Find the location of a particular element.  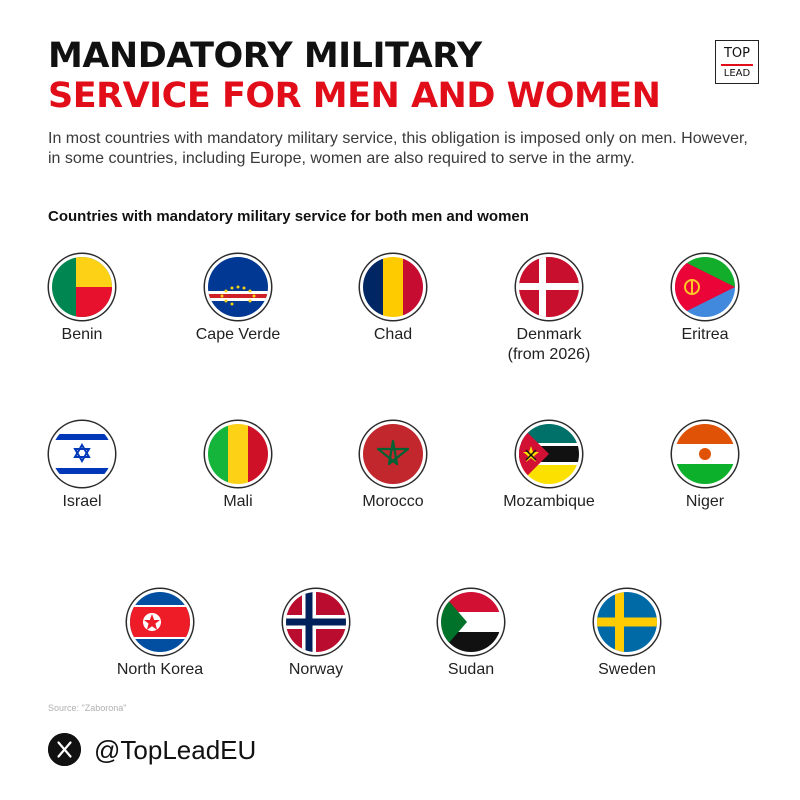

top-lead-logo: TOP LEAD is located at coordinates (737, 62).